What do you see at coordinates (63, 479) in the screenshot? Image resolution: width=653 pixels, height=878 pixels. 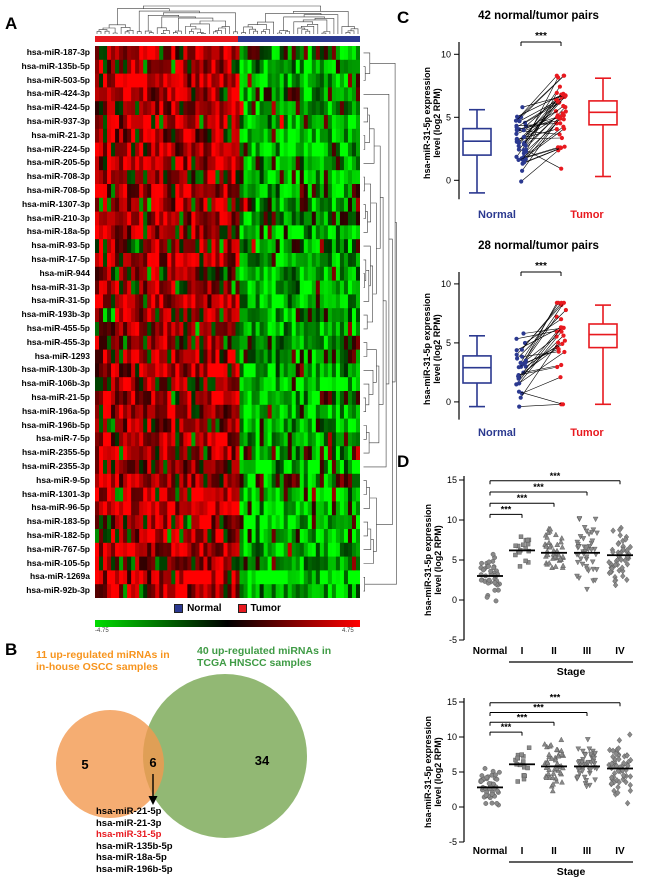 I see `heatmap-row-label: hsa-miR-9-5p` at bounding box center [63, 479].